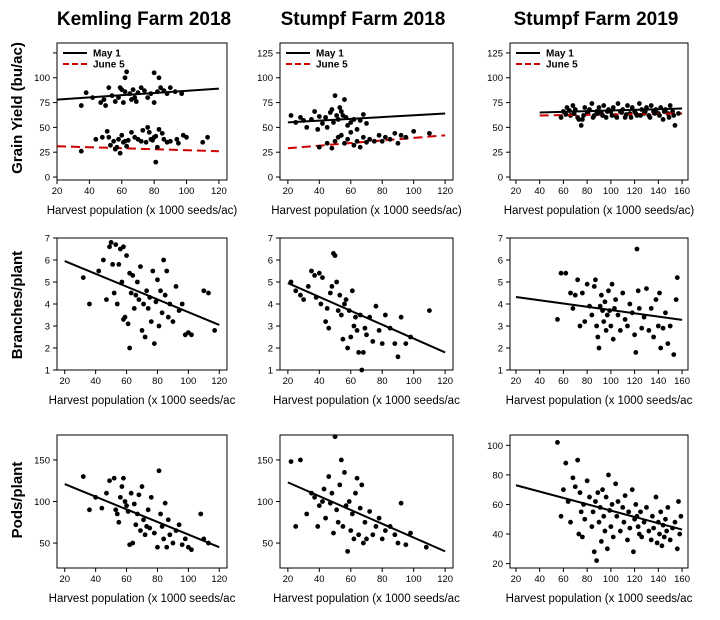 The width and height of the screenshot is (720, 620). Describe the element at coordinates (500, 305) in the screenshot. I see `y-tick-label: 4` at that location.